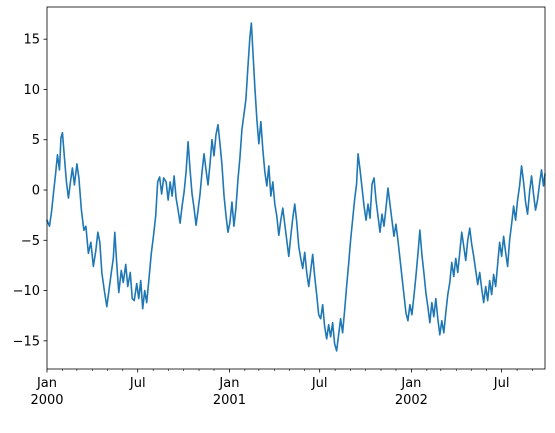  Describe the element at coordinates (26, 341) in the screenshot. I see `y-tick-label: −15` at that location.